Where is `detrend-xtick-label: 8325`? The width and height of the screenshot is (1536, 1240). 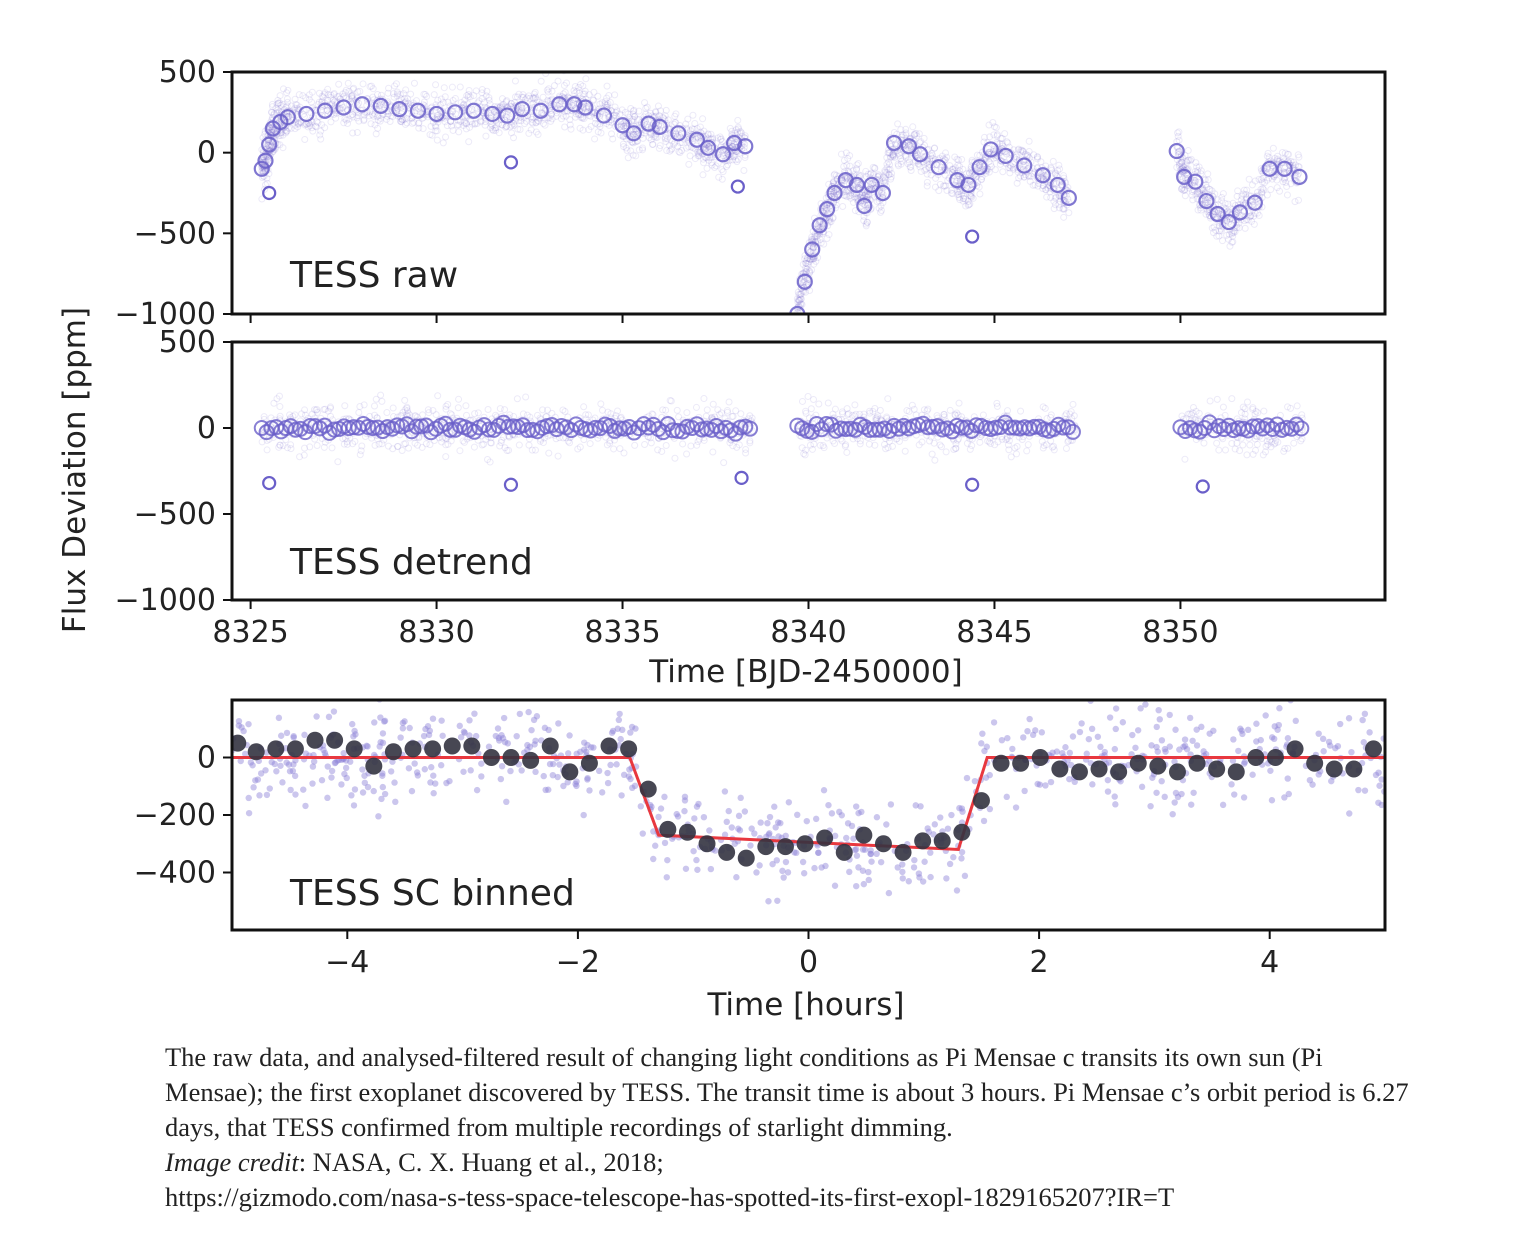
detrend-xtick-label: 8325 is located at coordinates (250, 632).